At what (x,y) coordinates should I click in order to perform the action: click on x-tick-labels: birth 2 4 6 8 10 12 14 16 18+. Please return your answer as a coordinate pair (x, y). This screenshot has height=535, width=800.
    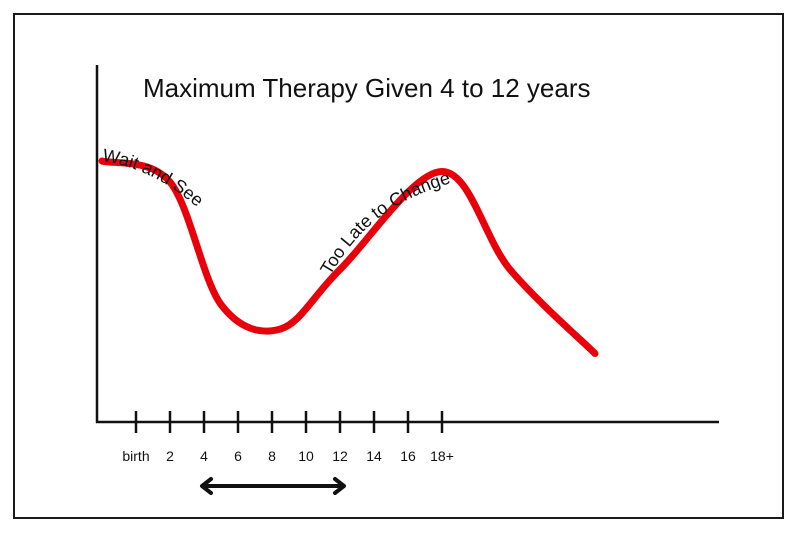
    Looking at the image, I should click on (287, 456).